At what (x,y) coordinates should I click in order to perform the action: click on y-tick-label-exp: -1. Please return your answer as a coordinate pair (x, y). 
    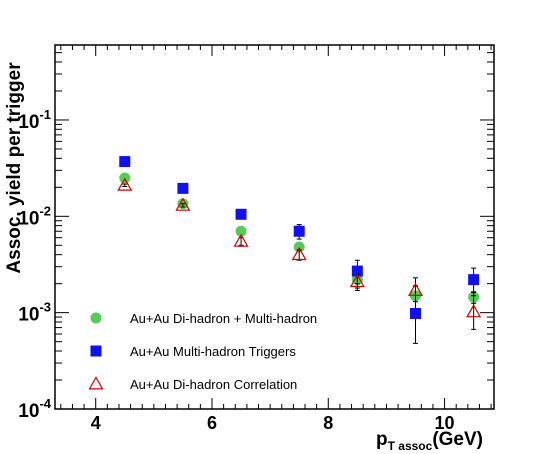
    Looking at the image, I should click on (45, 114).